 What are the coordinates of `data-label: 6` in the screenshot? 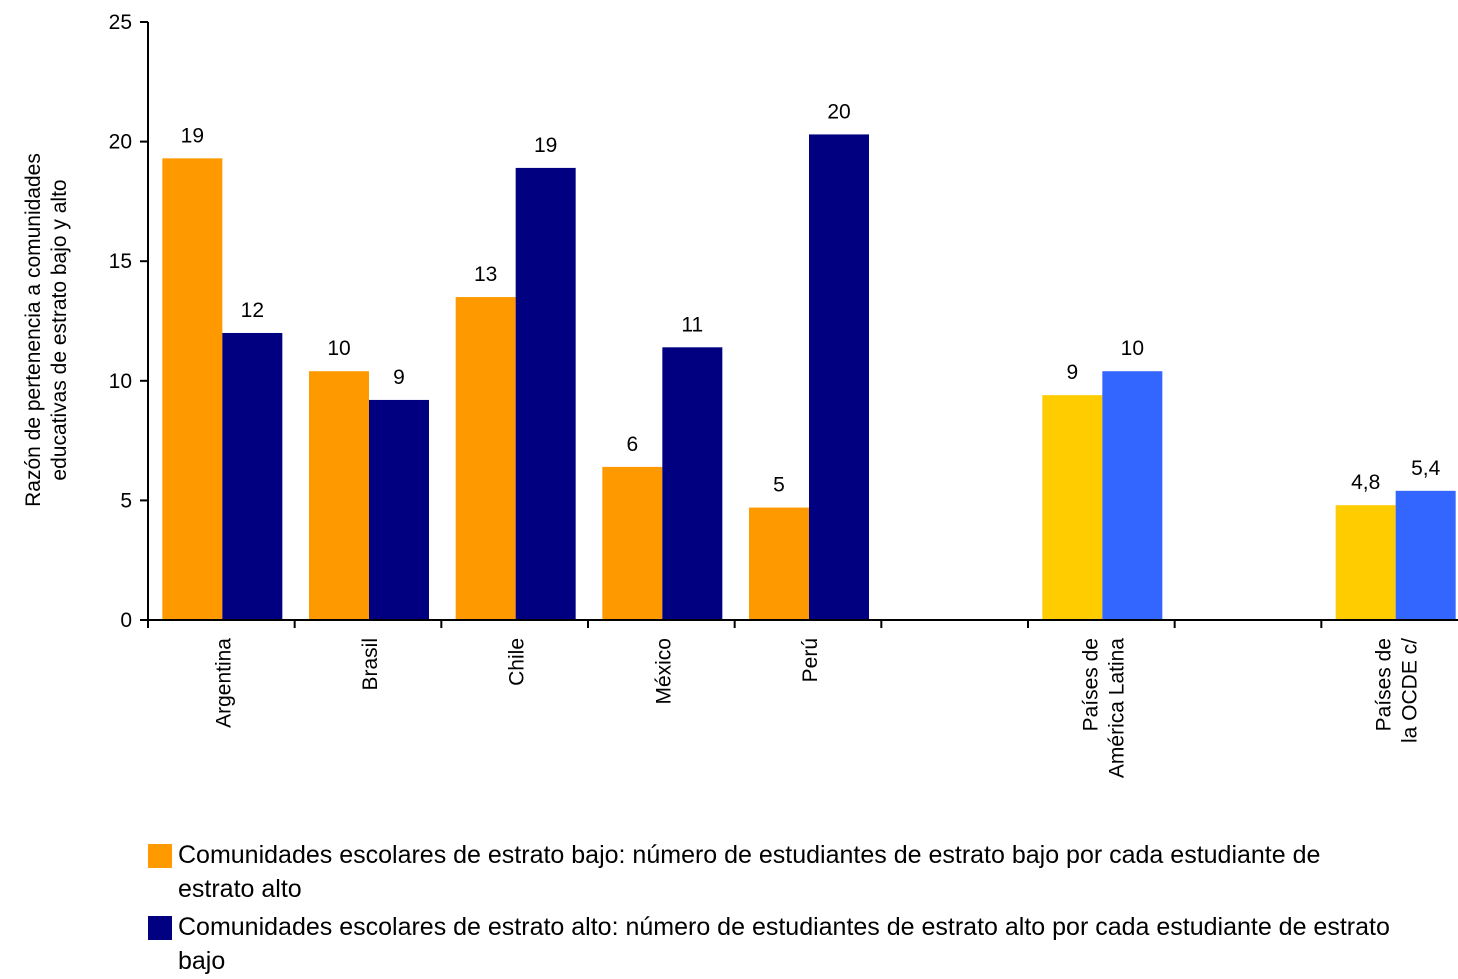 It's located at (632, 444).